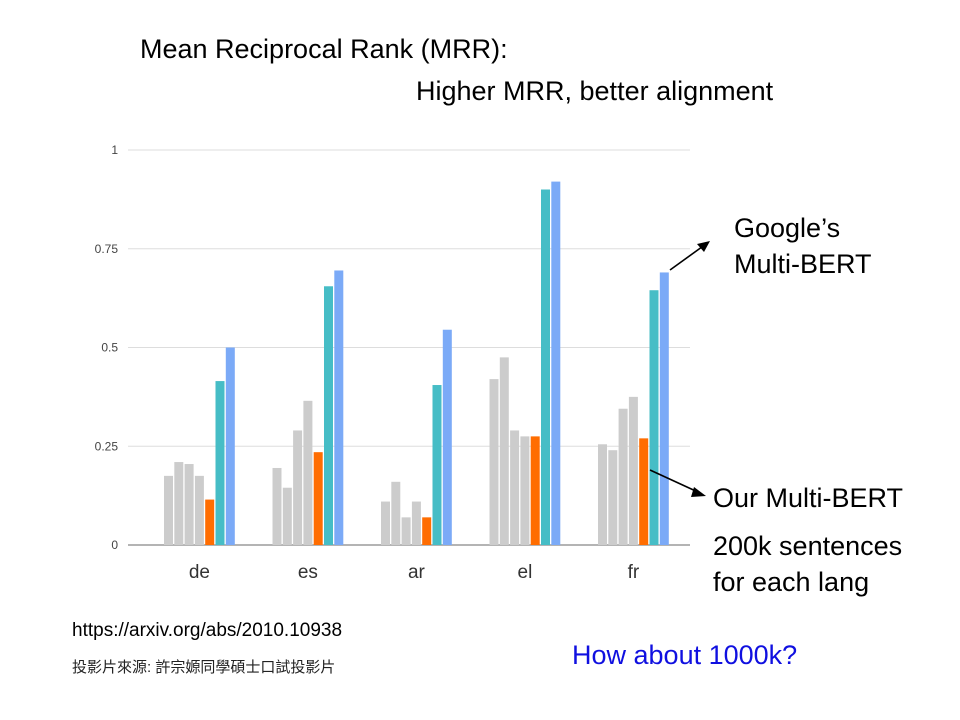 This screenshot has height=720, width=960. I want to click on our-annotation: Our Multi-BERT, so click(808, 498).